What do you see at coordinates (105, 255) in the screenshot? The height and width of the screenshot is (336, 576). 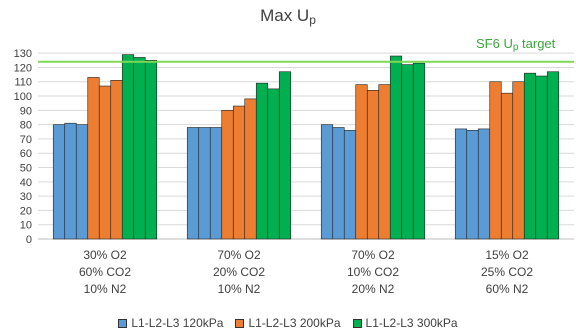 I see `x-tick-label: 30% O2` at bounding box center [105, 255].